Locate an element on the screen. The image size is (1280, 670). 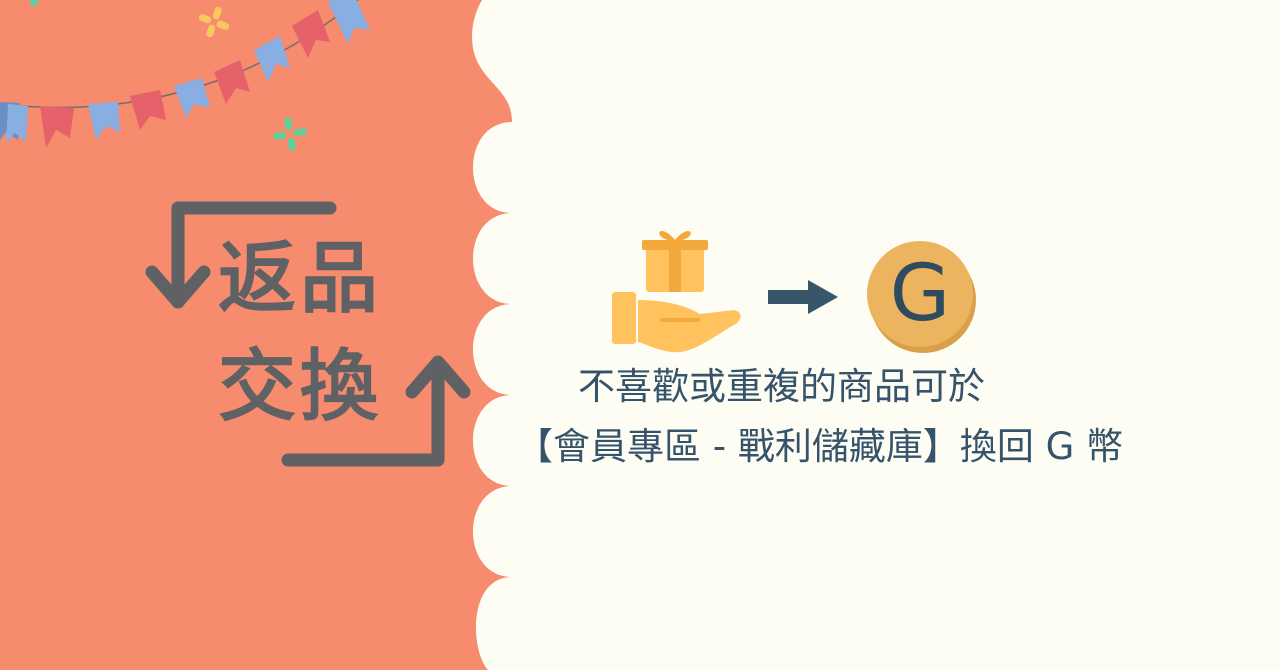
description-line-1: 不喜歡或重複的商品可於 is located at coordinates (781, 386).